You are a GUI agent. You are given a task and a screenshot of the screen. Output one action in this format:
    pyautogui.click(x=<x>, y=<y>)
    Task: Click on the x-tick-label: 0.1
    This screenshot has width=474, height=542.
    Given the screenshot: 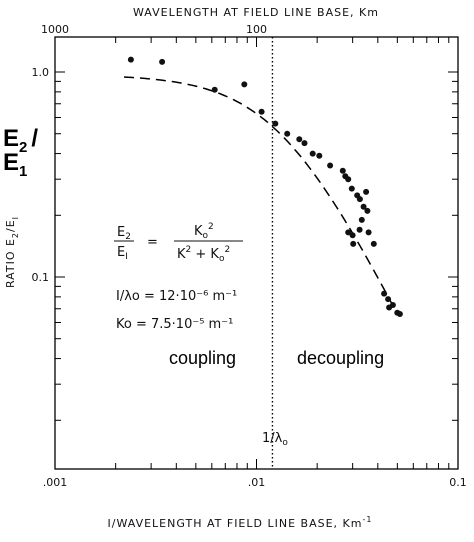 What is the action you would take?
    pyautogui.click(x=458, y=482)
    